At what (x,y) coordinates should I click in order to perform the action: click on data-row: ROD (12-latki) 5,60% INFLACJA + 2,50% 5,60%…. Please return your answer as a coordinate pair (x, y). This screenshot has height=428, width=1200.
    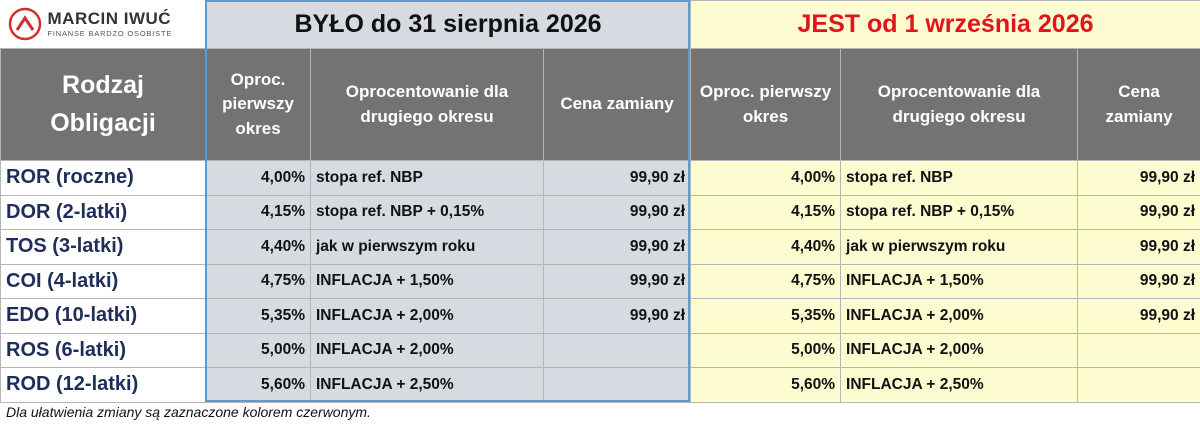
    Looking at the image, I should click on (600, 385).